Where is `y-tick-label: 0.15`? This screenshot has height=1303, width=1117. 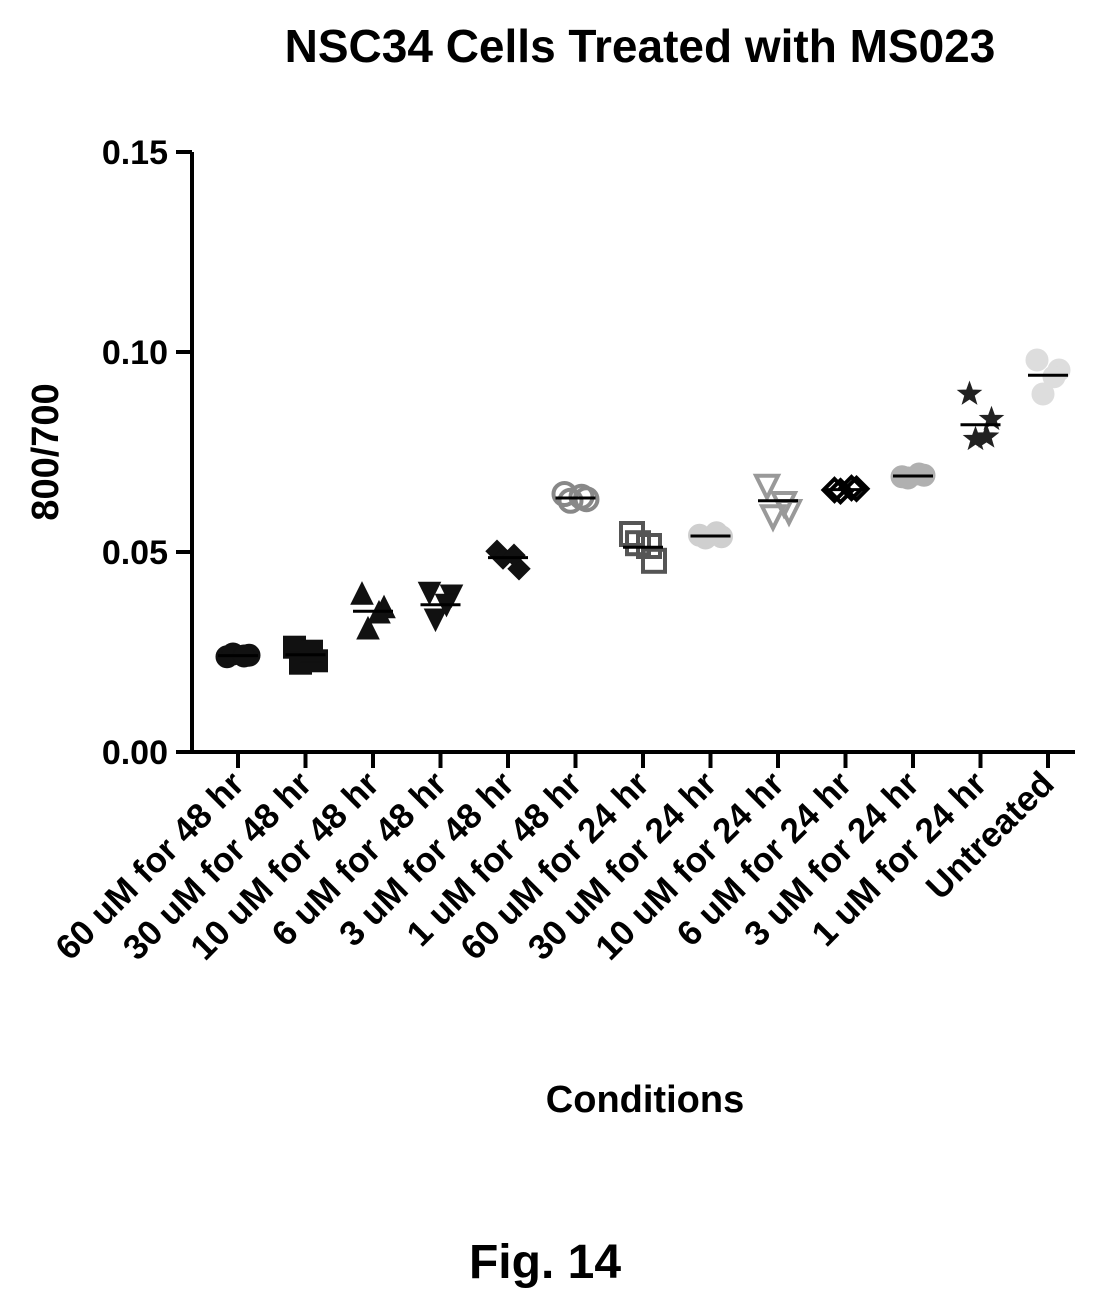 y-tick-label: 0.15 is located at coordinates (135, 153).